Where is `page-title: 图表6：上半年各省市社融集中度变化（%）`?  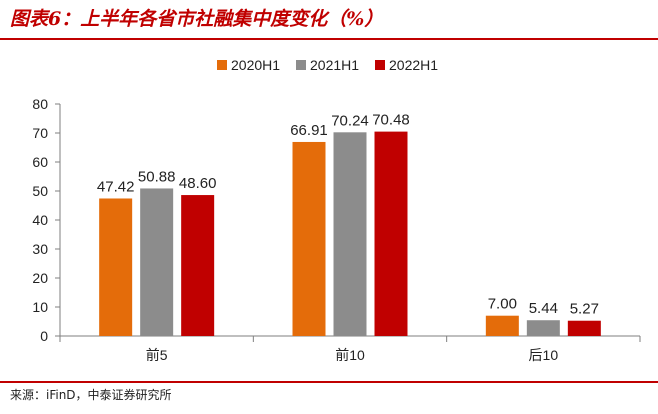 page-title: 图表6：上半年各省市社融集中度变化（%） is located at coordinates (197, 19).